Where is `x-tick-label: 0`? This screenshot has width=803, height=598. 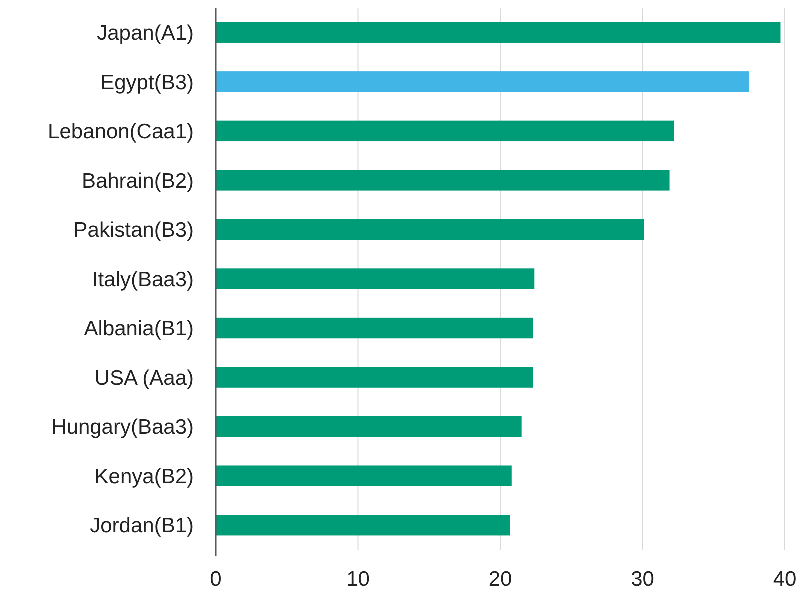
x-tick-label: 0 is located at coordinates (216, 579).